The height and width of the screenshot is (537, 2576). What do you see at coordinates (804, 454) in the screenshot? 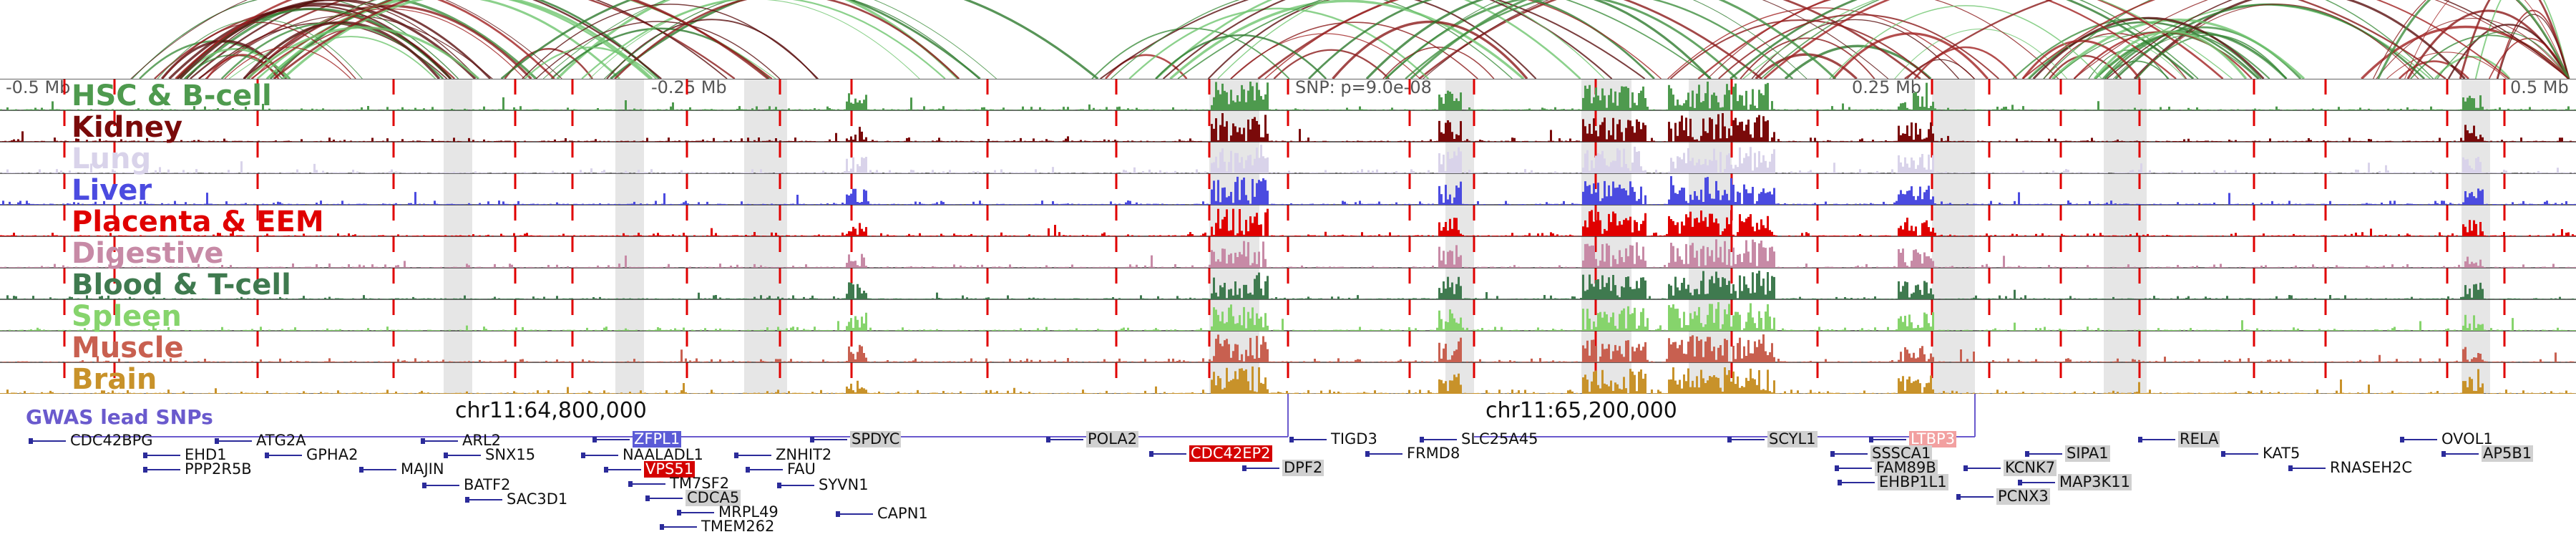
I see `gene-label: ZNHIT2` at bounding box center [804, 454].